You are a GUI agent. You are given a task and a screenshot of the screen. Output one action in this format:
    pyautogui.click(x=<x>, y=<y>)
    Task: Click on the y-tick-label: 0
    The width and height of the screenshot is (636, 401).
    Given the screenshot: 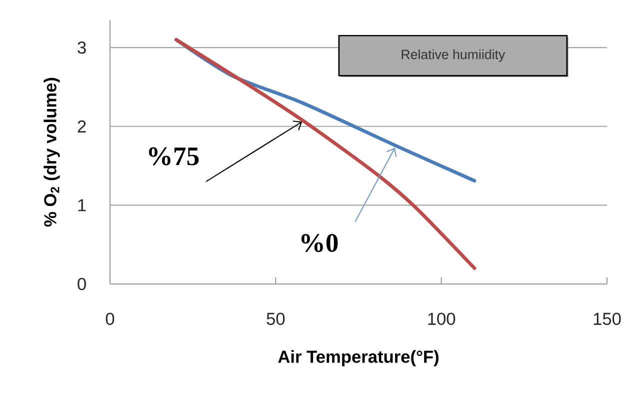 What is the action you would take?
    pyautogui.click(x=82, y=284)
    